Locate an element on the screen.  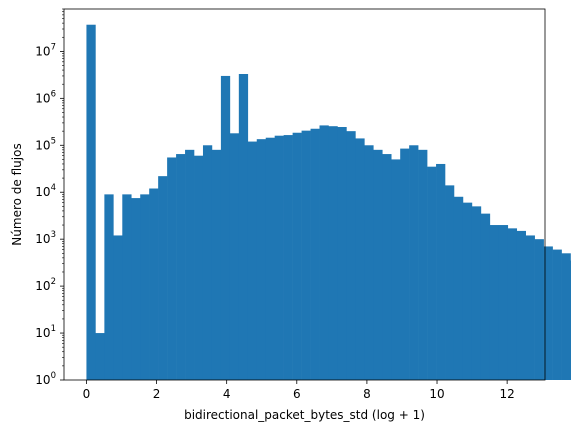
y-tick-label: 10¹ is located at coordinates (45, 332).